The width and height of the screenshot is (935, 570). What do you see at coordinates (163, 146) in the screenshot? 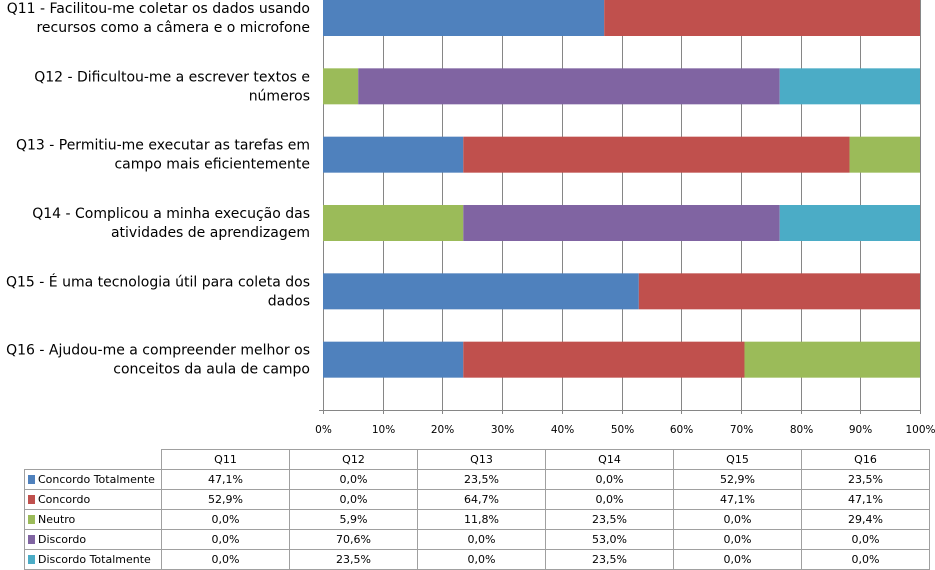
I see `category-label: Q13 - Permitiu-me executar as tarefas em` at bounding box center [163, 146].